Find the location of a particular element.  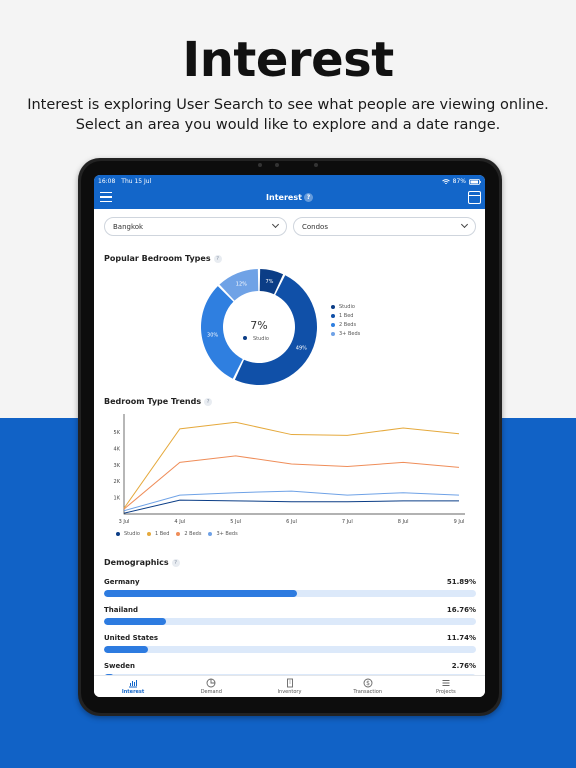

popular-bedroom-title-text: Popular Bedroom Types is located at coordinates (157, 258).